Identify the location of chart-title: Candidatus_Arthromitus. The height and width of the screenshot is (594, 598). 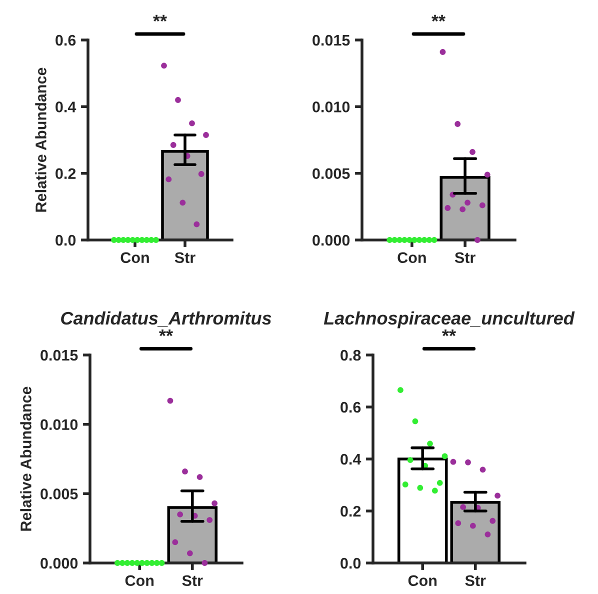
(166, 319).